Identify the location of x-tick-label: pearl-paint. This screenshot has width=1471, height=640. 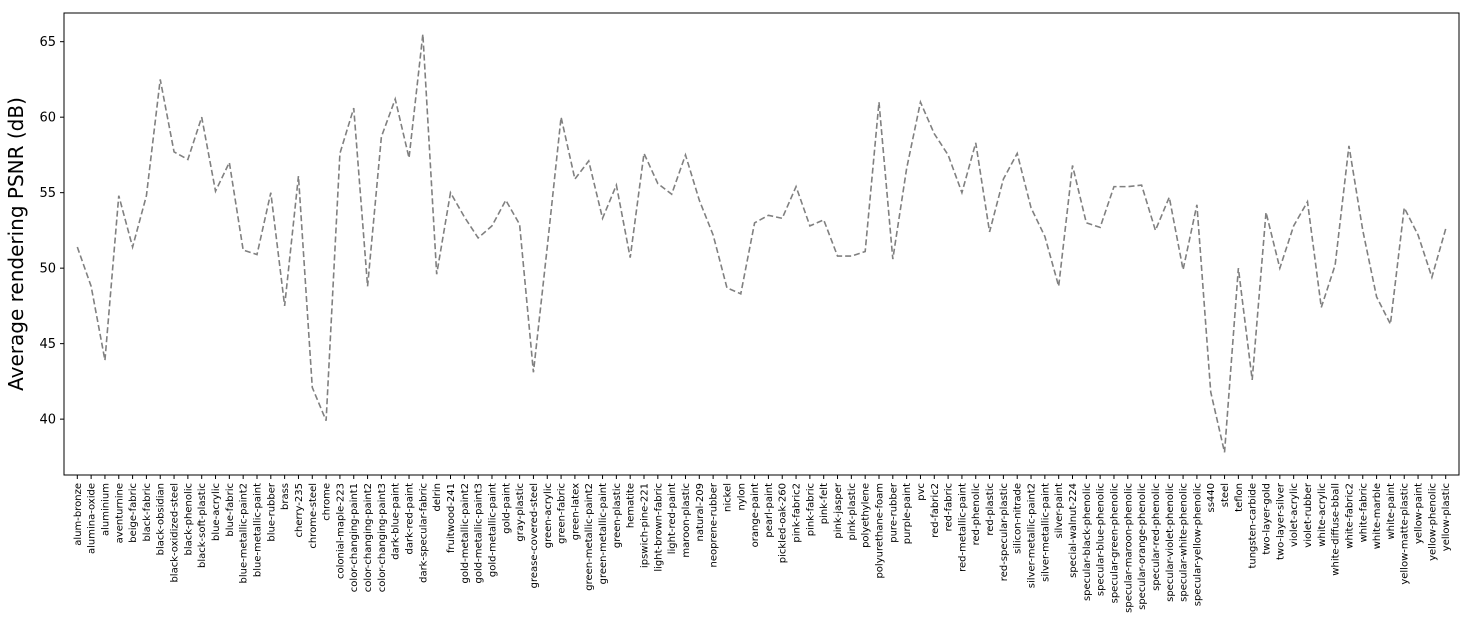
(769, 510).